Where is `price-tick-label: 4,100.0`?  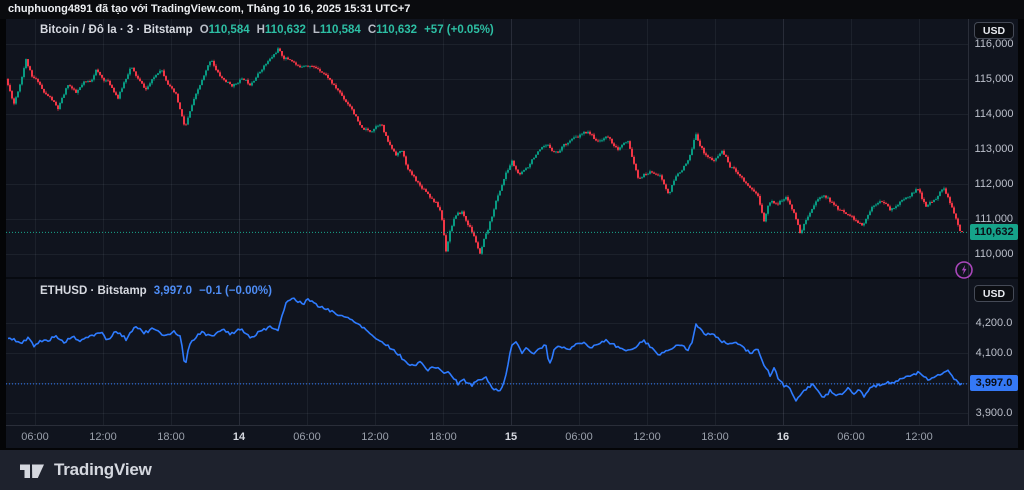 price-tick-label: 4,100.0 is located at coordinates (994, 352).